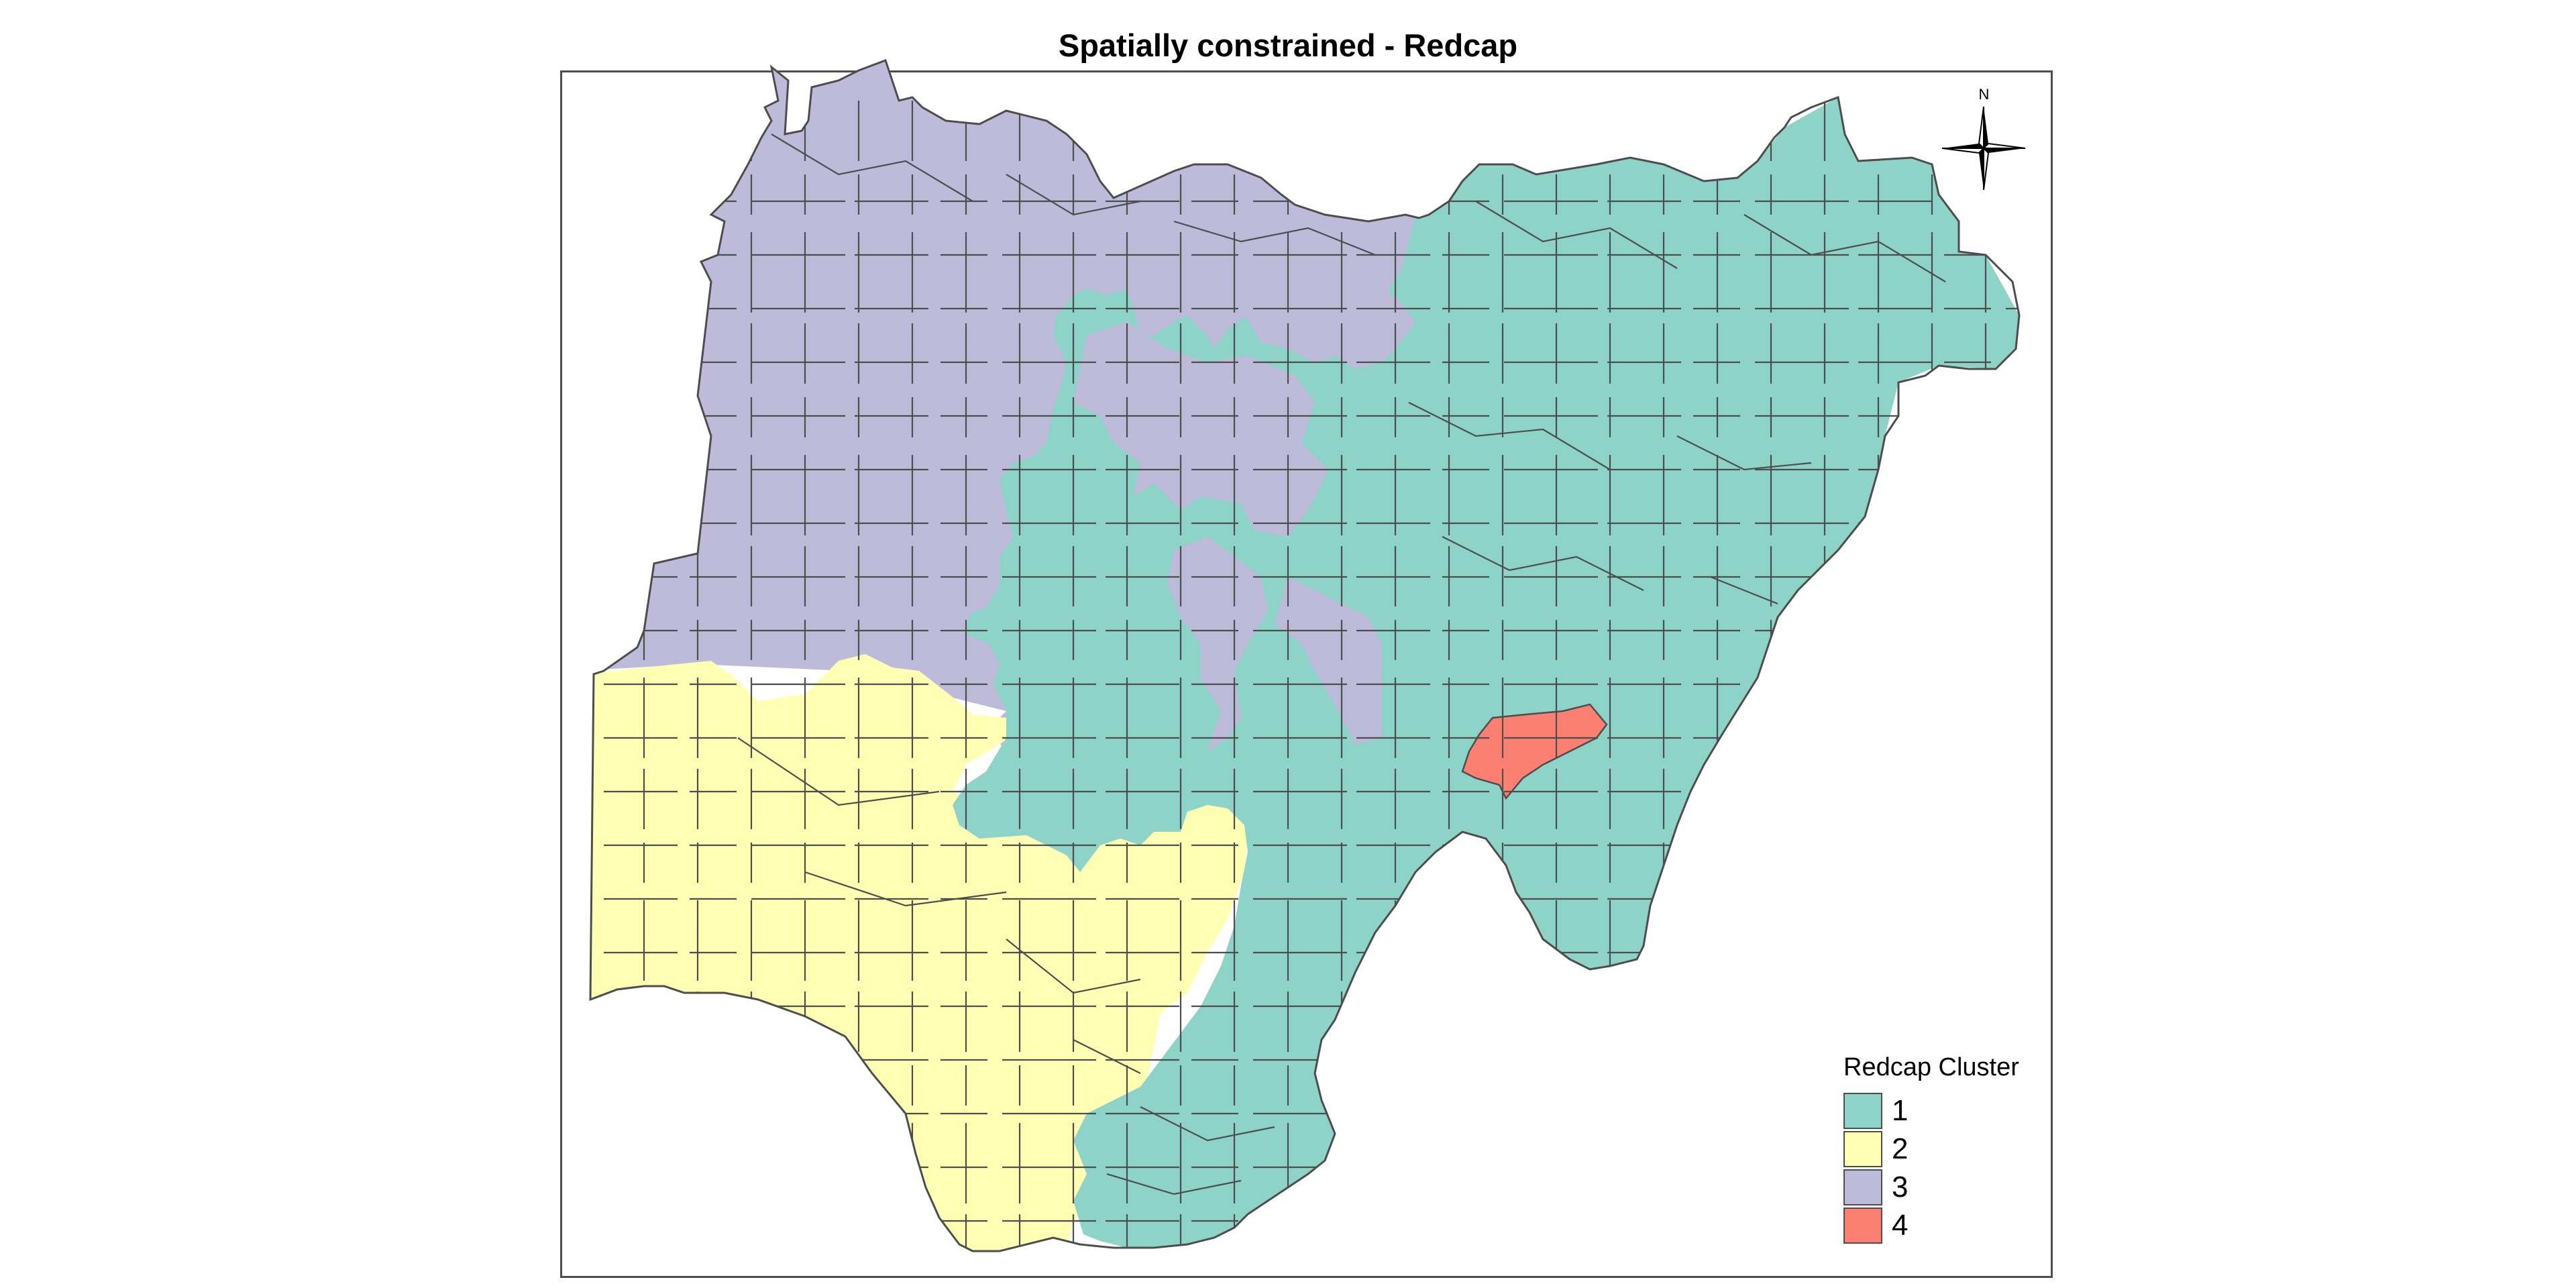  What do you see at coordinates (1900, 1186) in the screenshot?
I see `legend-label: 3` at bounding box center [1900, 1186].